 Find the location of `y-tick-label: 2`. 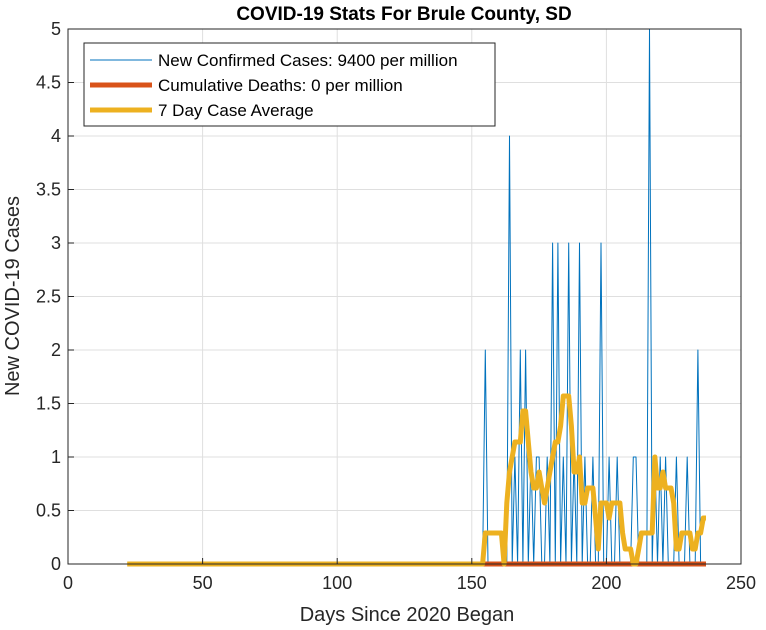

y-tick-label: 2 is located at coordinates (56, 350).